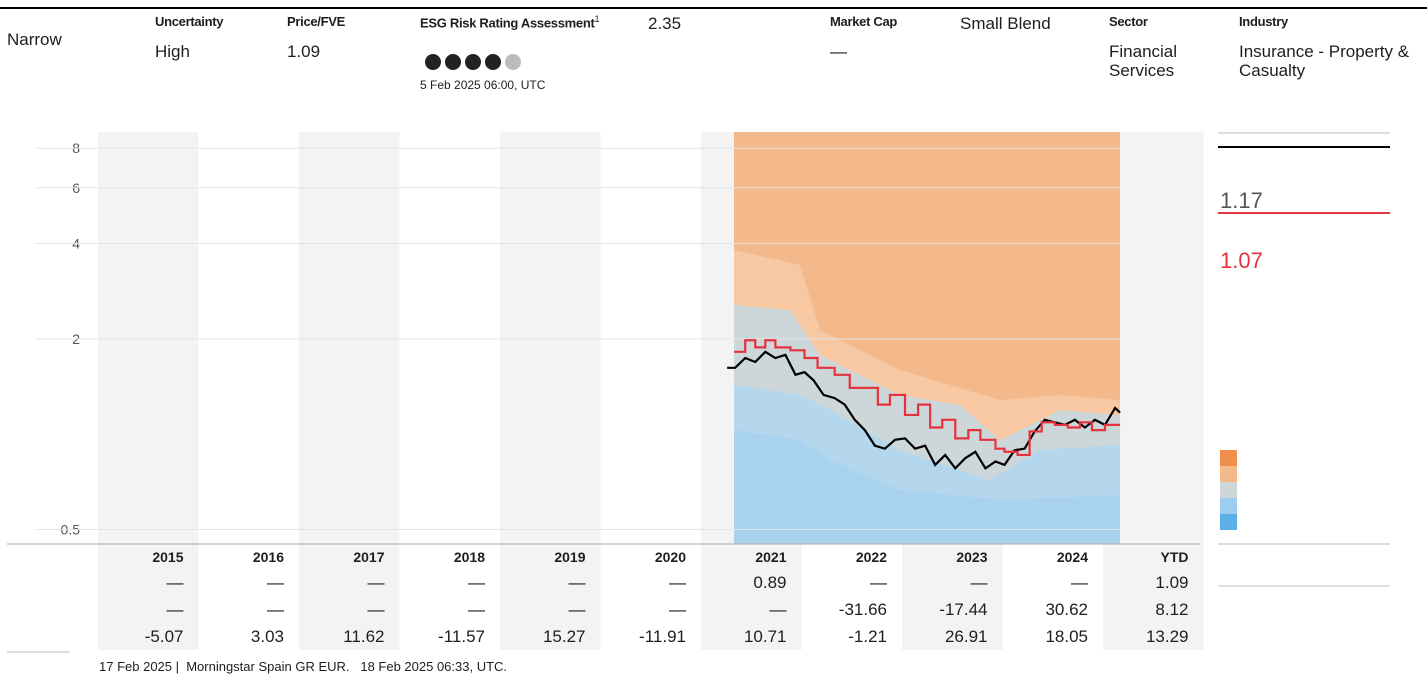  Describe the element at coordinates (597, 19) in the screenshot. I see `footnote: 1` at that location.